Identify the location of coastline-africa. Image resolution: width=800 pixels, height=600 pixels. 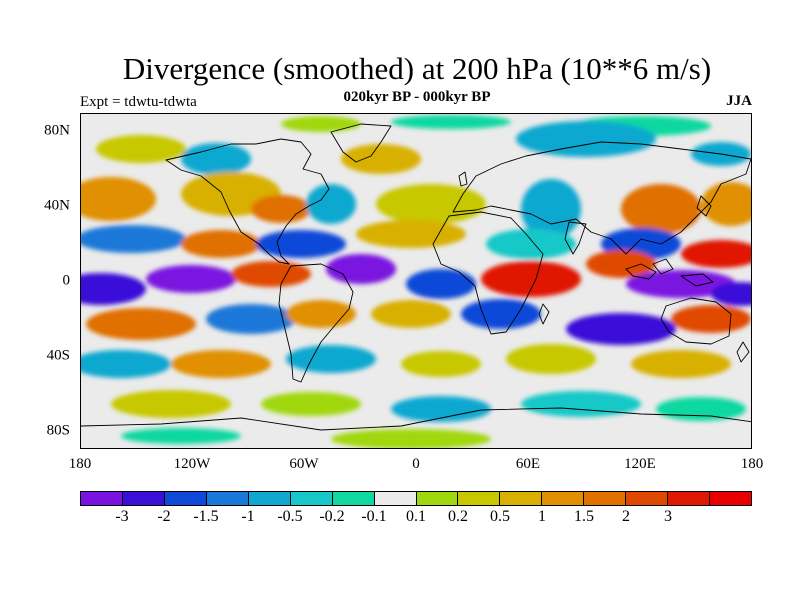
(488, 273).